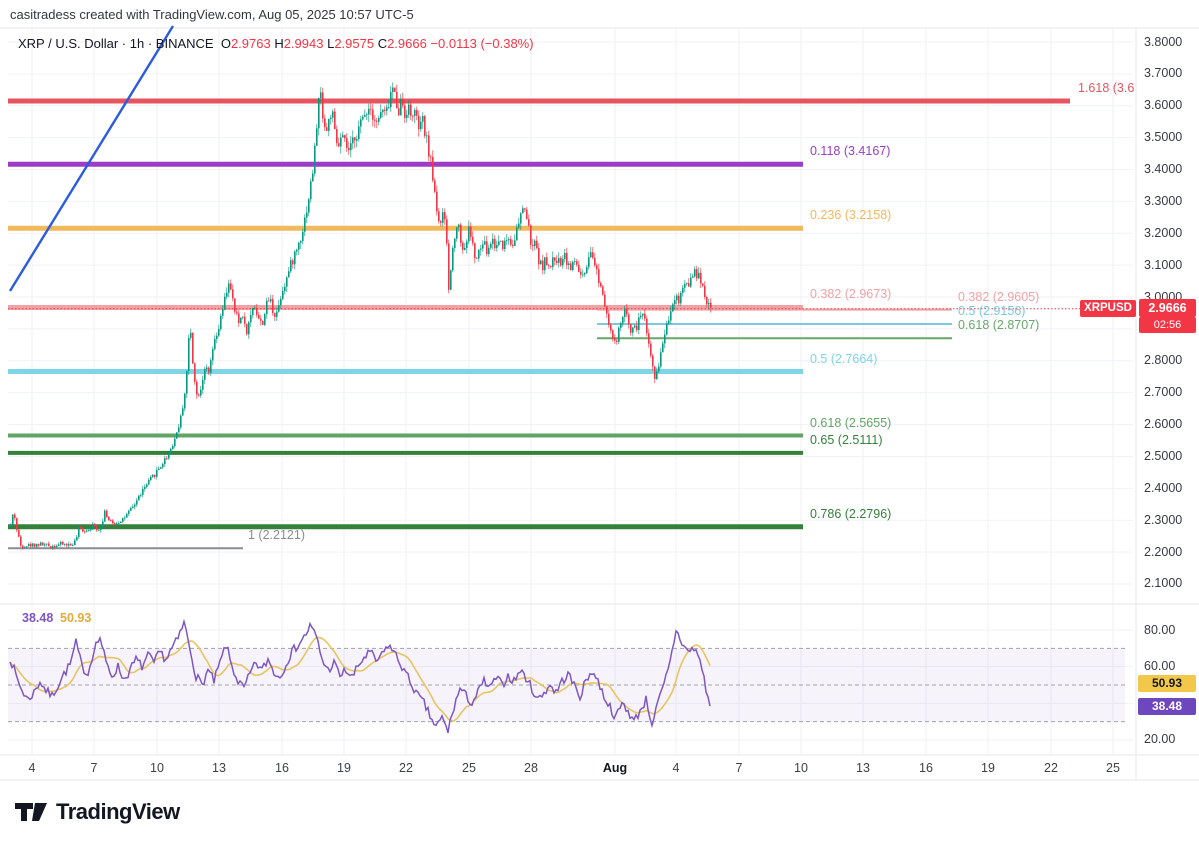 This screenshot has width=1199, height=844. What do you see at coordinates (305, 43) in the screenshot?
I see `legend-ohlc-value: 2.9943` at bounding box center [305, 43].